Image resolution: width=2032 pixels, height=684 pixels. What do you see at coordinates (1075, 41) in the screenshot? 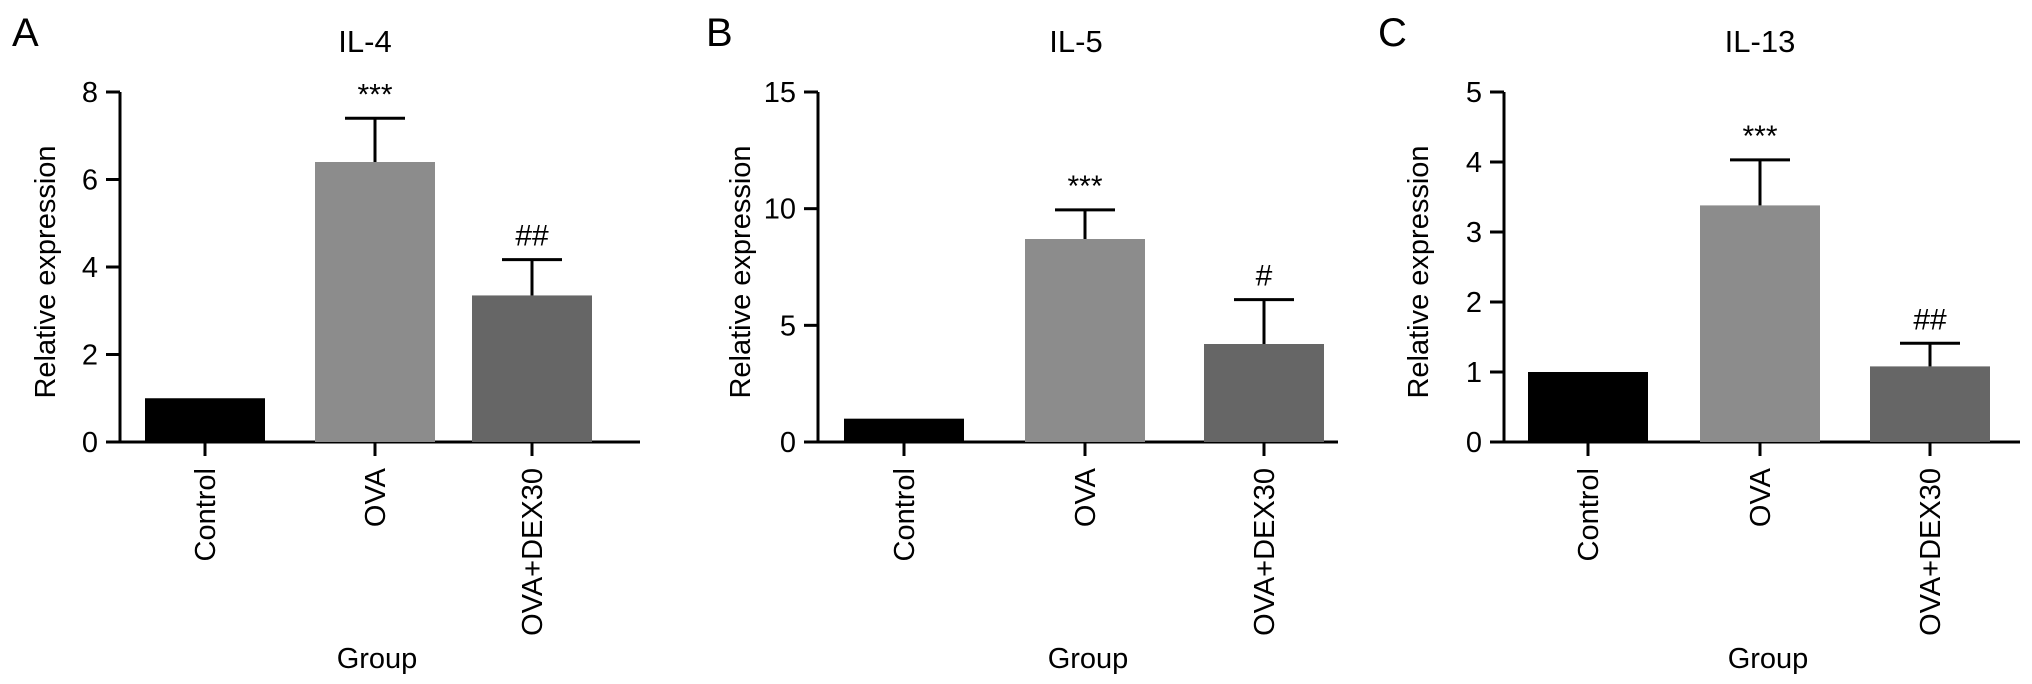
I see `chart-title: IL-5` at bounding box center [1075, 41].